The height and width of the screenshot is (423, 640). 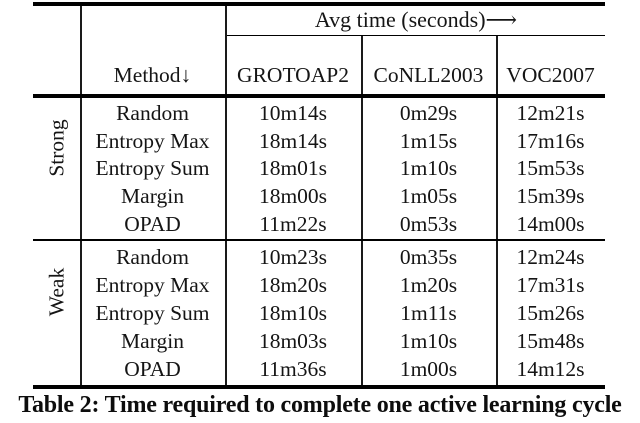 What do you see at coordinates (293, 223) in the screenshot?
I see `value-cell: 11m22s` at bounding box center [293, 223].